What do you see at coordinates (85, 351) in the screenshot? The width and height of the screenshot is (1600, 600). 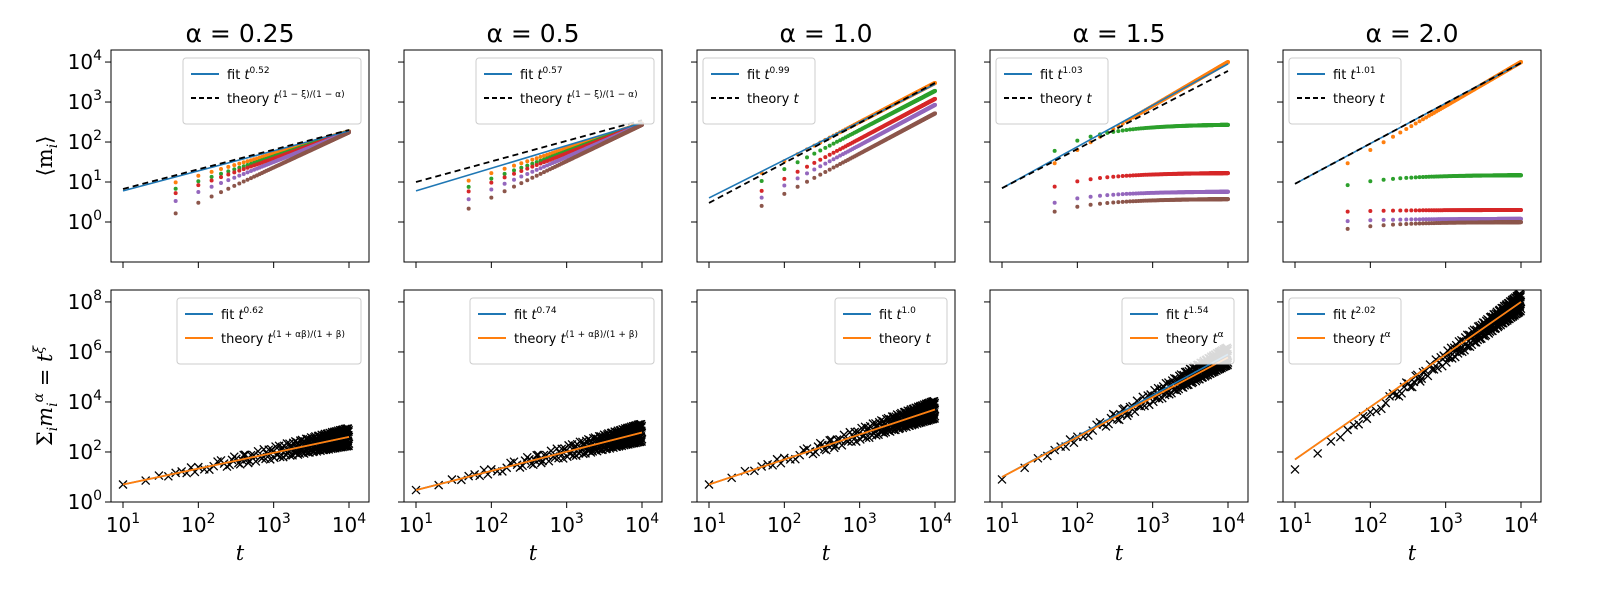 I see `y-tick-label: 10⁶` at bounding box center [85, 351].